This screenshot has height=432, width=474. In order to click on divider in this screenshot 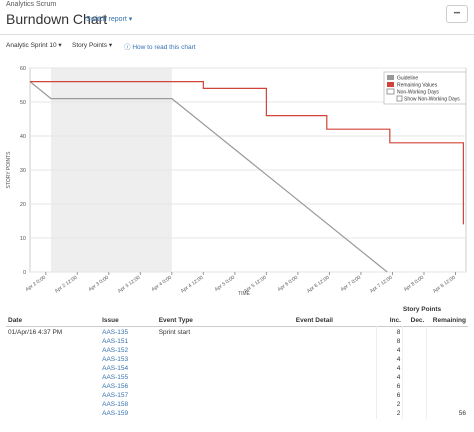, I will do `click(237, 34)`.